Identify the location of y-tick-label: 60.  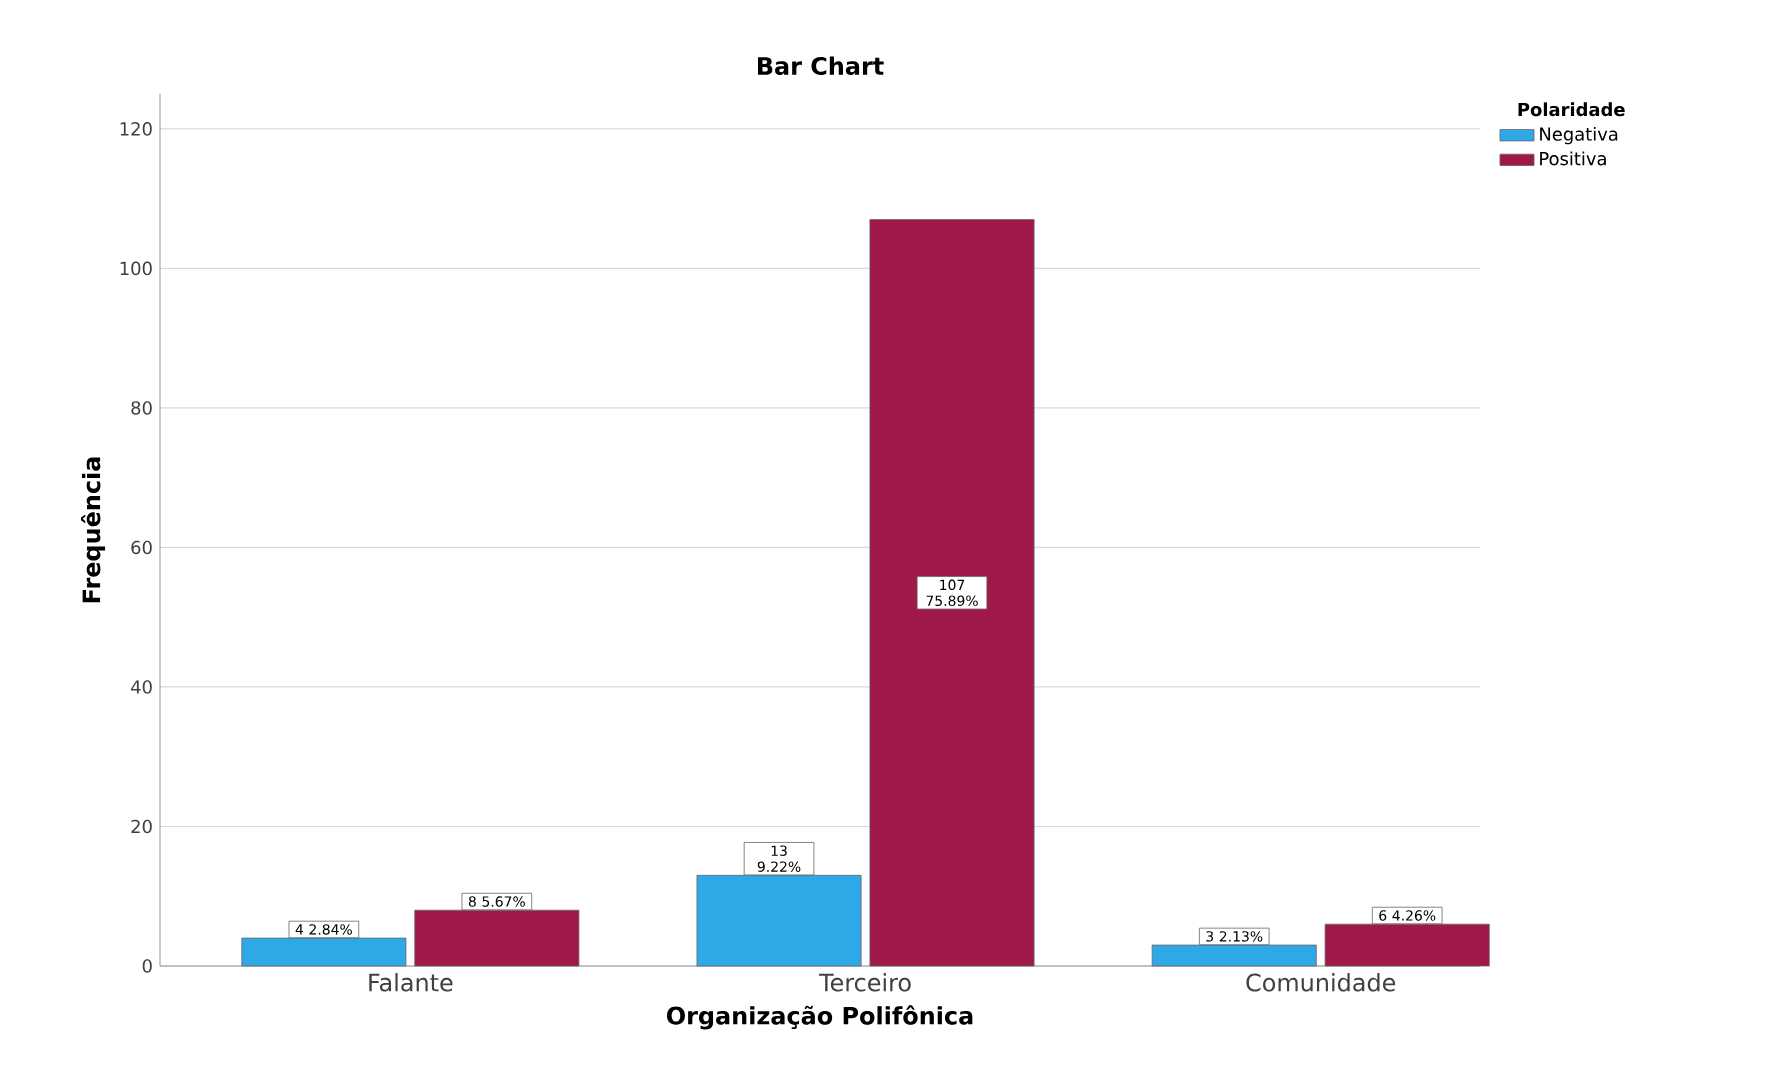
(141, 547).